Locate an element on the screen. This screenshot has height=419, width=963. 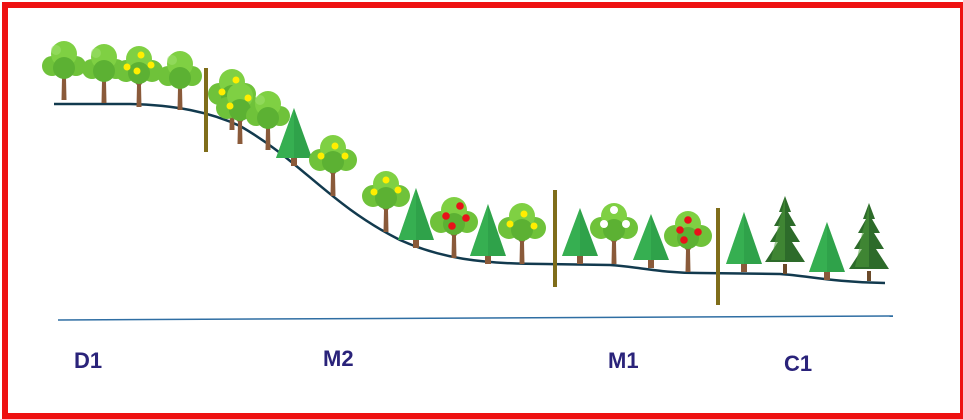
zone-label-m2: M2 is located at coordinates (338, 358).